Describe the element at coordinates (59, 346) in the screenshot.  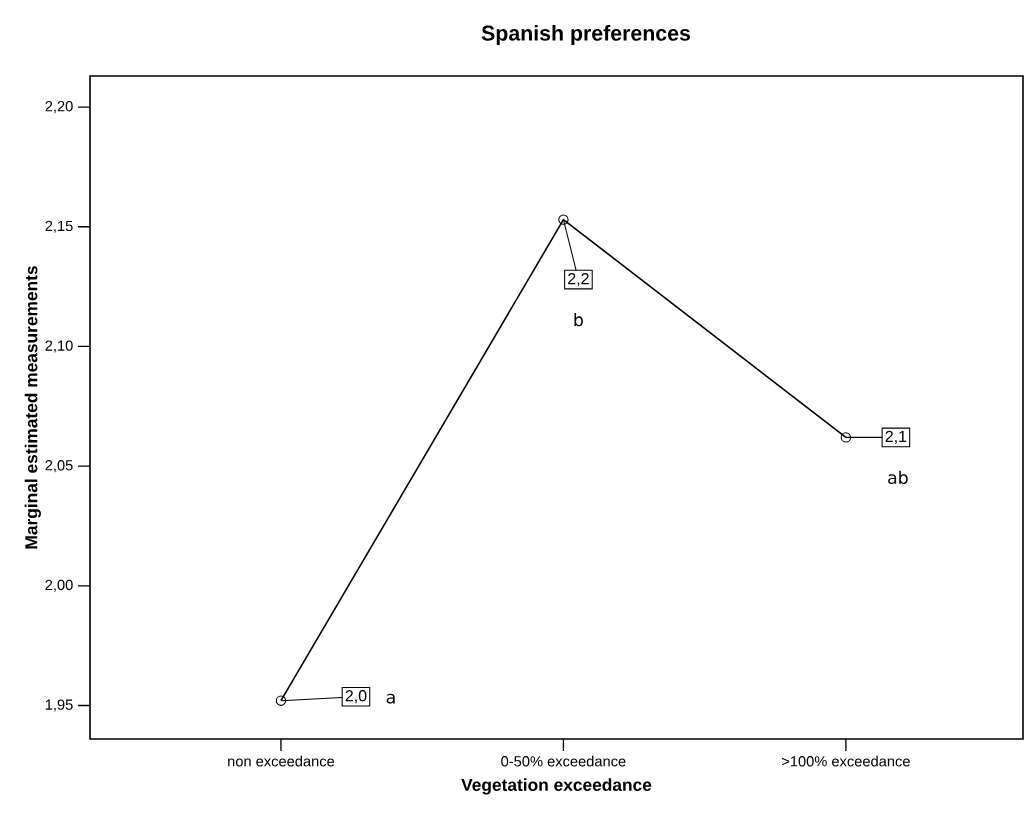
I see `y-tick-label: 2,10` at that location.